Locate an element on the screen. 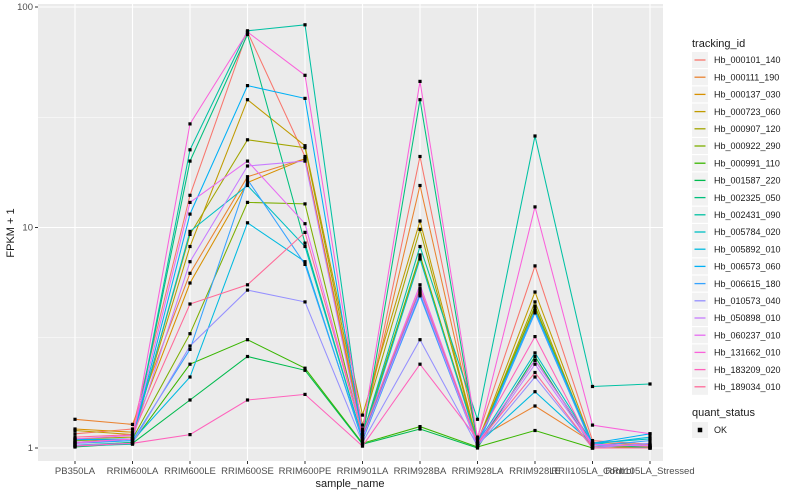  legend-label: Hb_000723_060 is located at coordinates (747, 112).